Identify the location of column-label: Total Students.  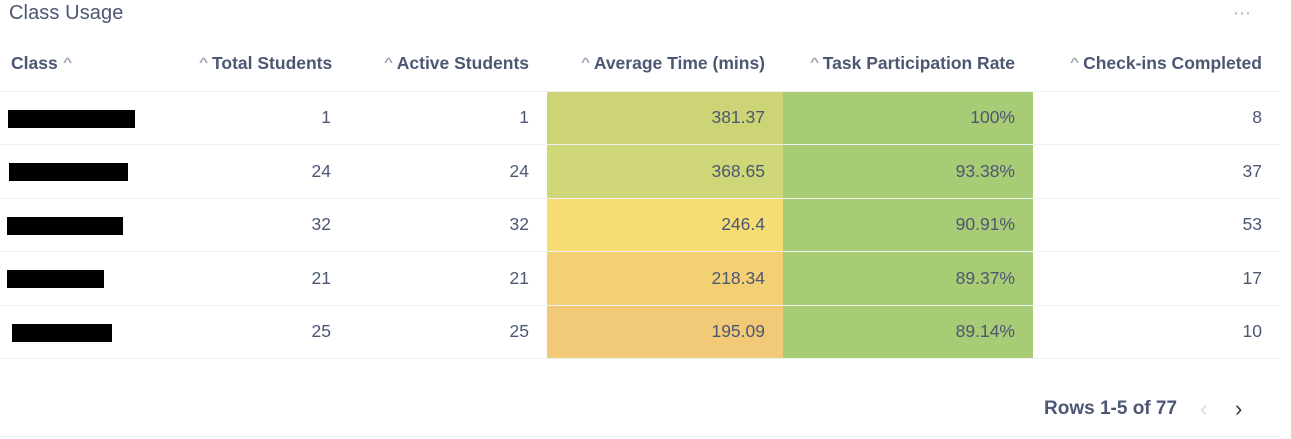
(272, 62).